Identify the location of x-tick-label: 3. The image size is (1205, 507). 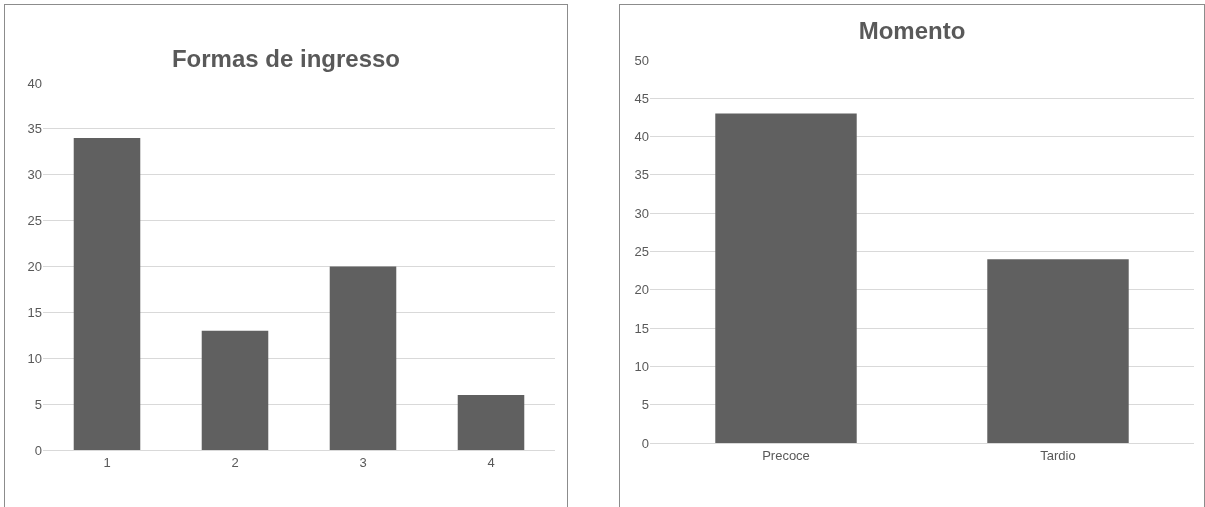
(363, 462).